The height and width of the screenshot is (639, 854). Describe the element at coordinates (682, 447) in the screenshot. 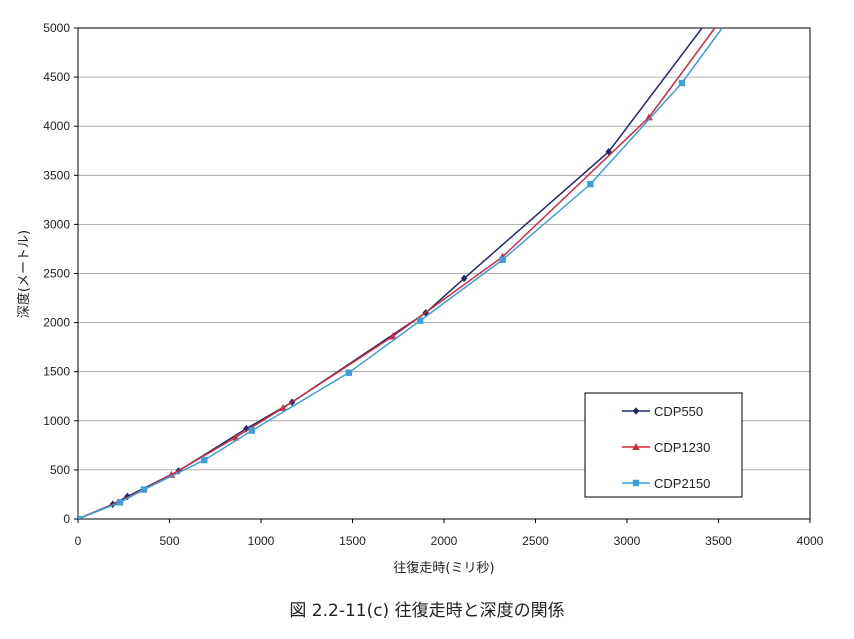

I see `legend-label: CDP1230` at that location.